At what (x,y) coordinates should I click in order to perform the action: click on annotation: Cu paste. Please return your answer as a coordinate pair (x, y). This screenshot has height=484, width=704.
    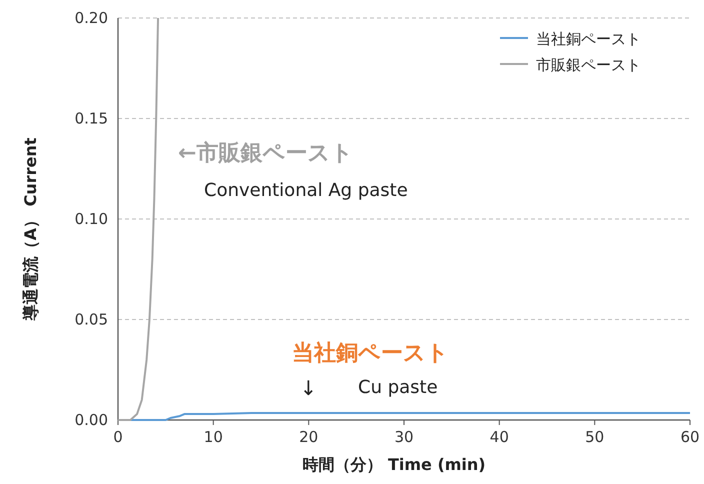
    Looking at the image, I should click on (398, 387).